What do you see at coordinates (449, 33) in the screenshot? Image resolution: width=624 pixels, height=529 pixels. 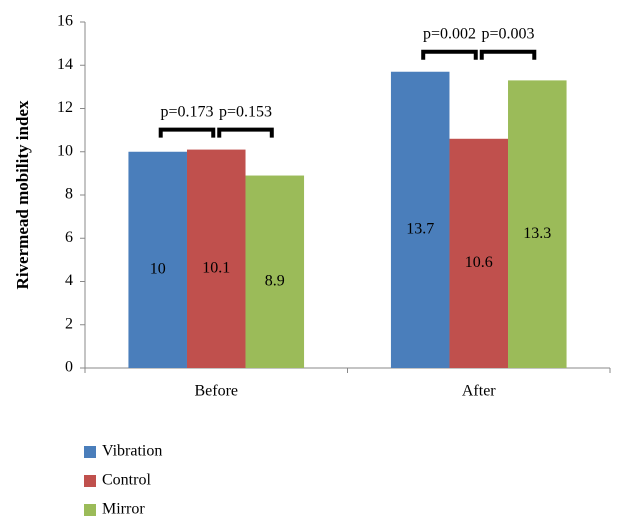 I see `annotation: p=0.002` at bounding box center [449, 33].